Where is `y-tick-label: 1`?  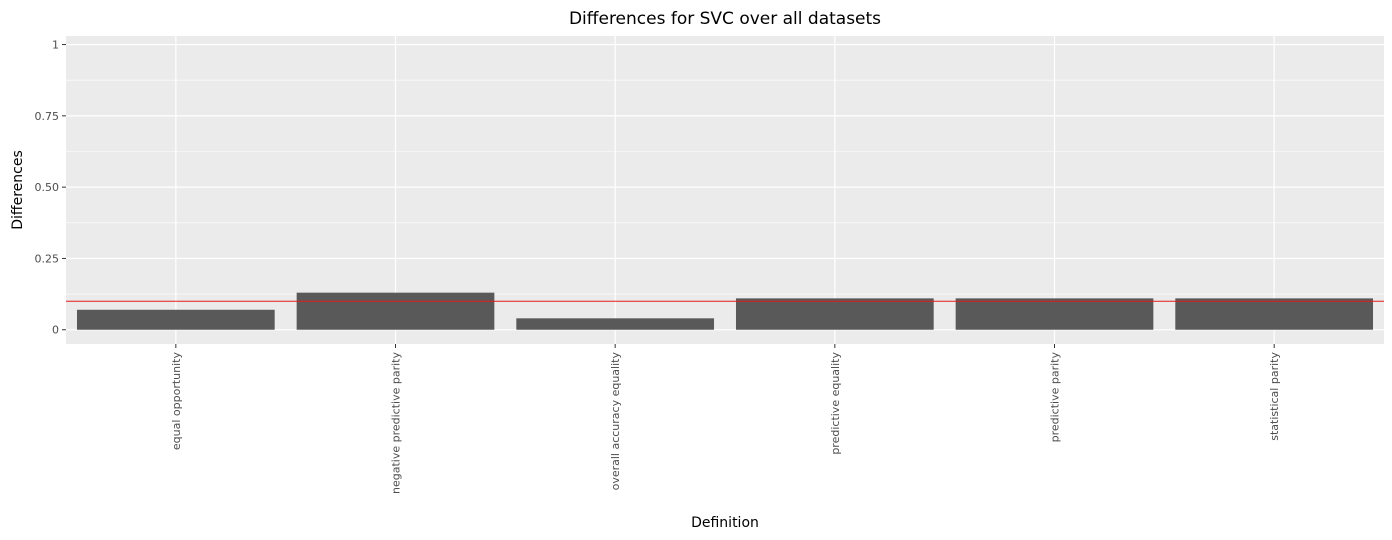
y-tick-label: 1 is located at coordinates (55, 45).